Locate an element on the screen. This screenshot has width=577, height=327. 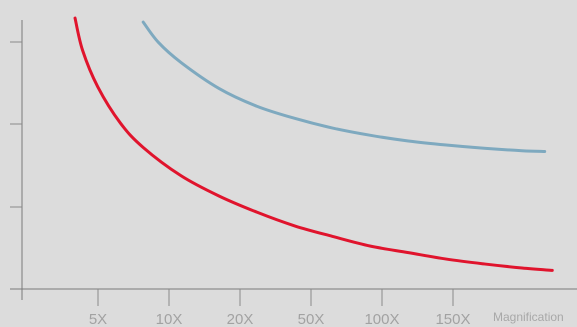
x-ticks: 5X 10X 20X 50X 100X 150X is located at coordinates (280, 308).